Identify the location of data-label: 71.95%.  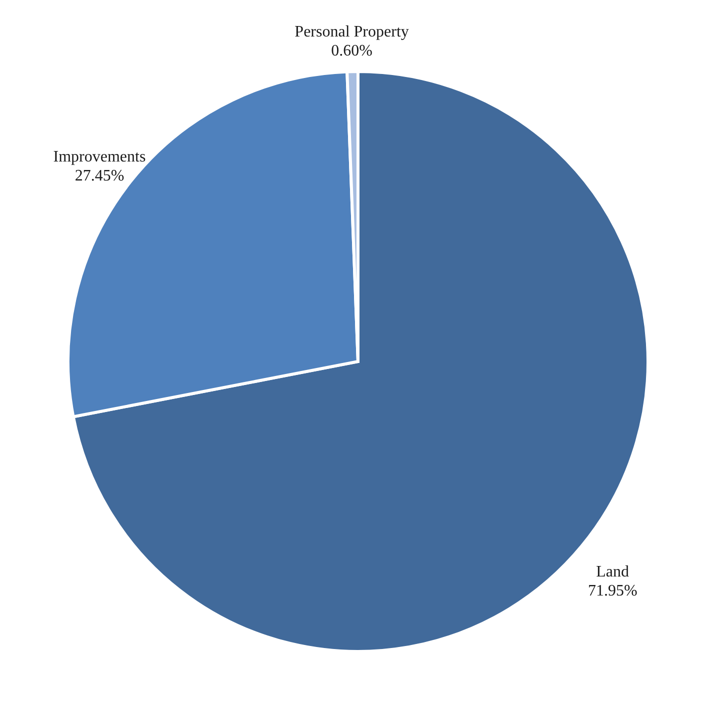
(613, 591).